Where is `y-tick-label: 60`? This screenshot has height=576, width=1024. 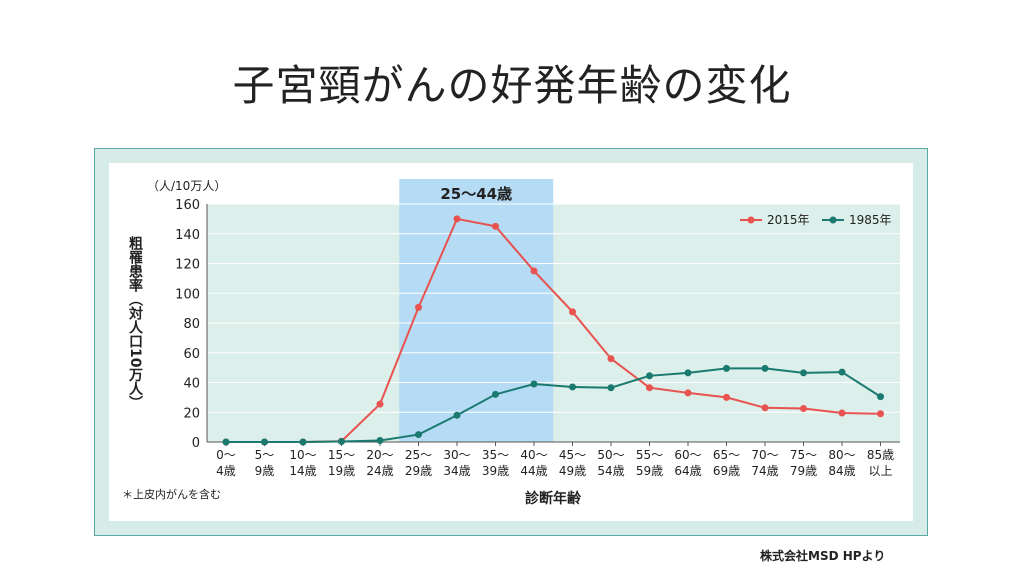 y-tick-label: 60 is located at coordinates (191, 354).